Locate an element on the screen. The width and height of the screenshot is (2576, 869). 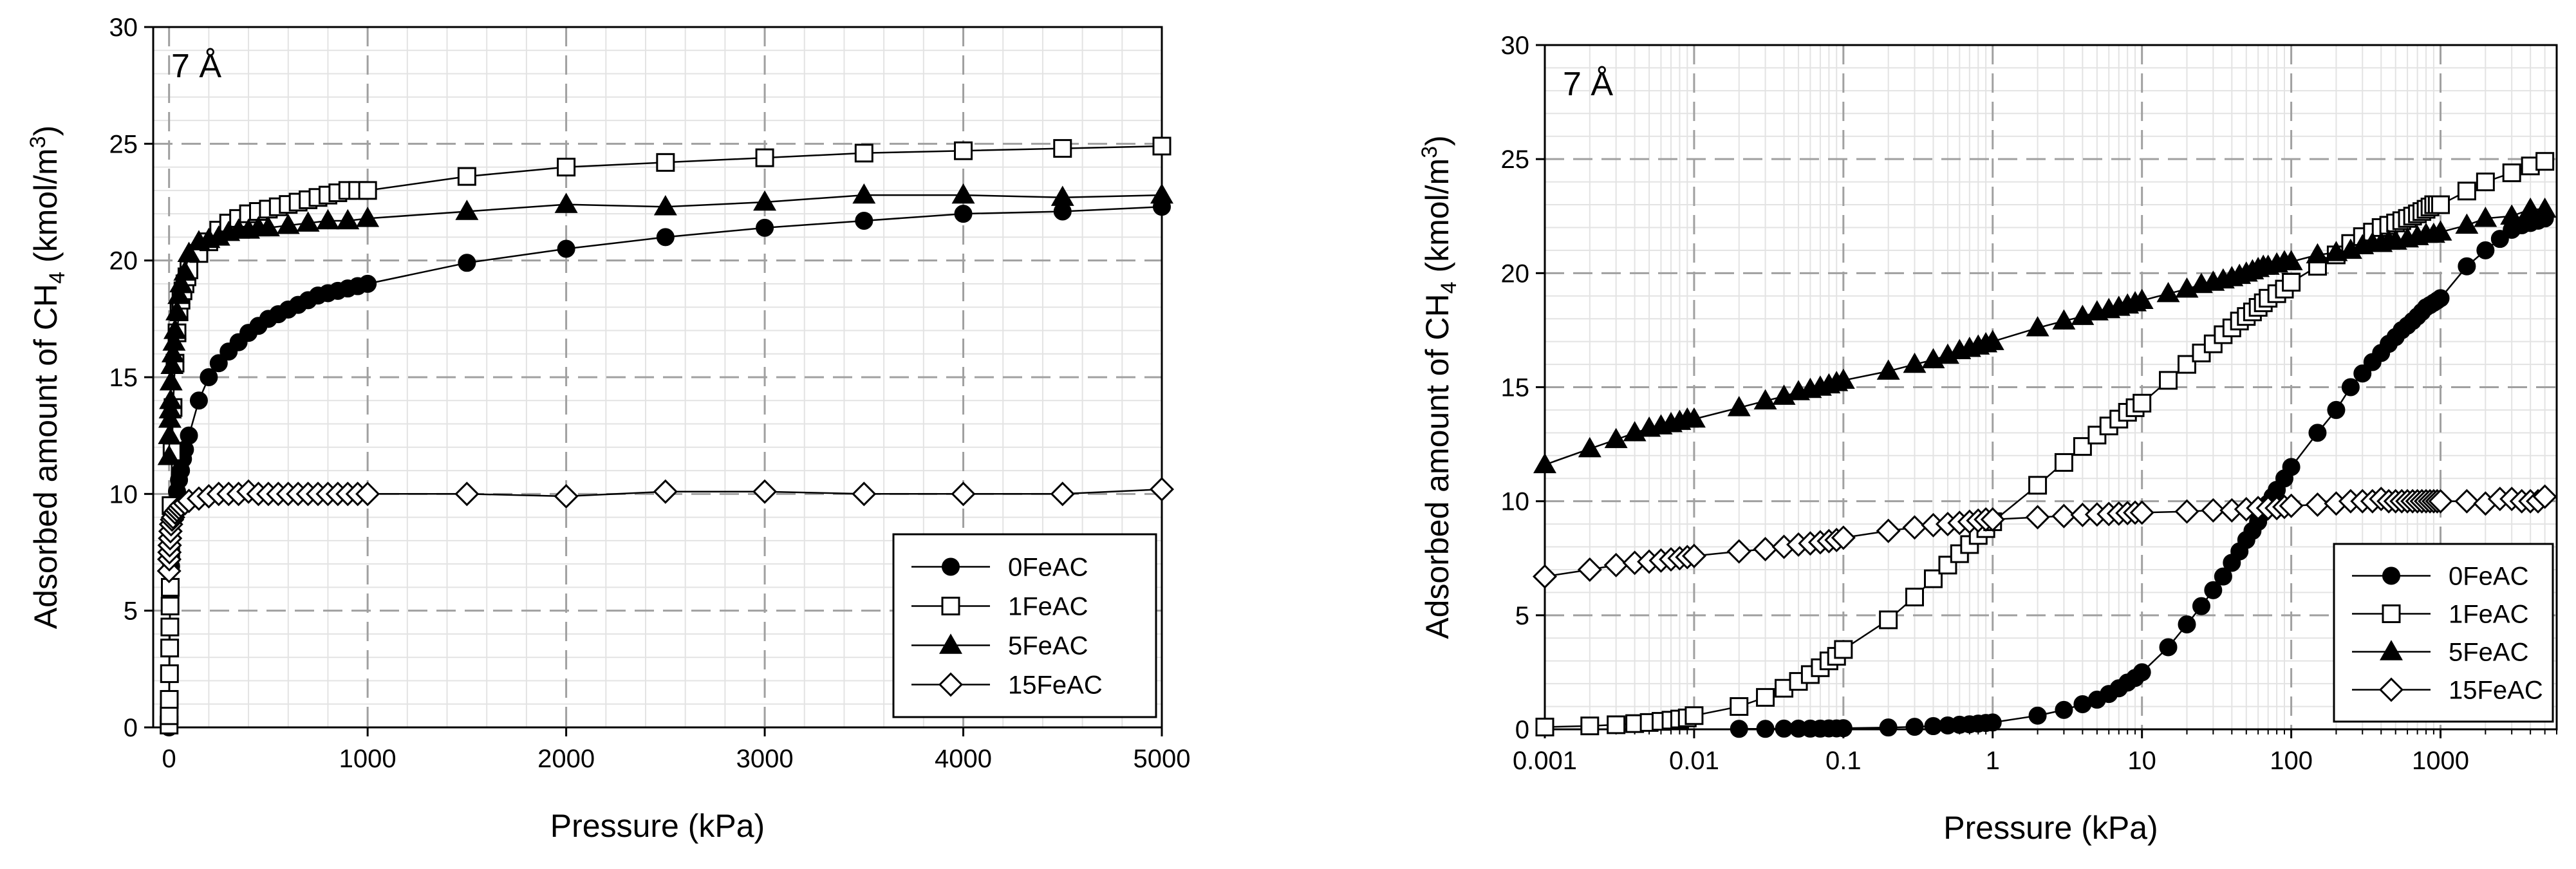
x-tick-label: 4000 is located at coordinates (964, 759).